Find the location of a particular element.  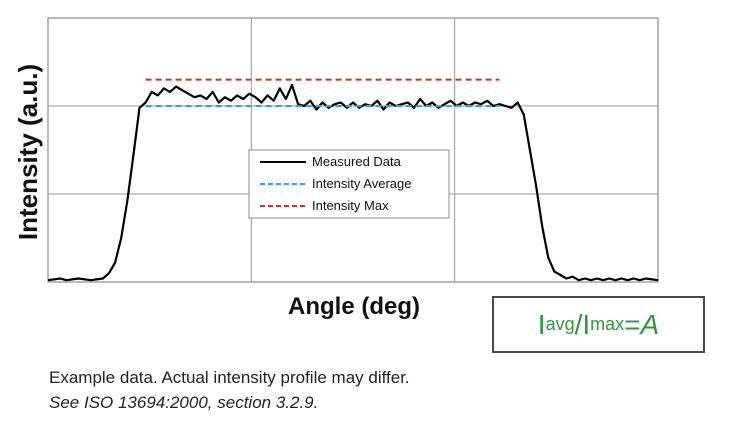

formula-rhs: A is located at coordinates (650, 324).